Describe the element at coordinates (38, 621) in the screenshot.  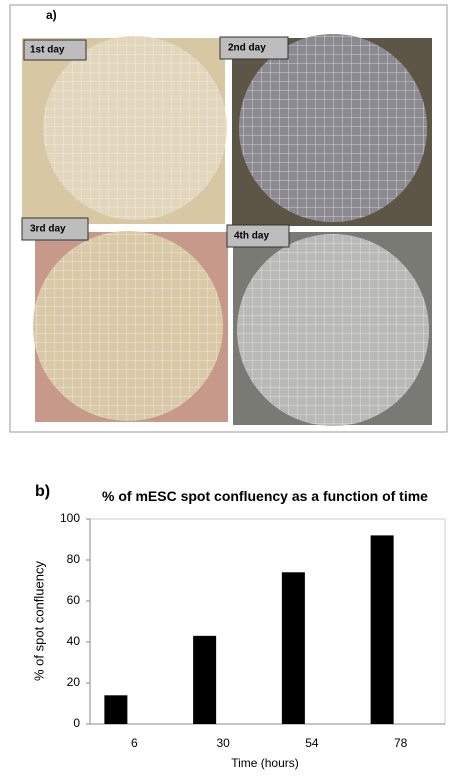
I see `y-axis-label: % of spot confluency` at that location.